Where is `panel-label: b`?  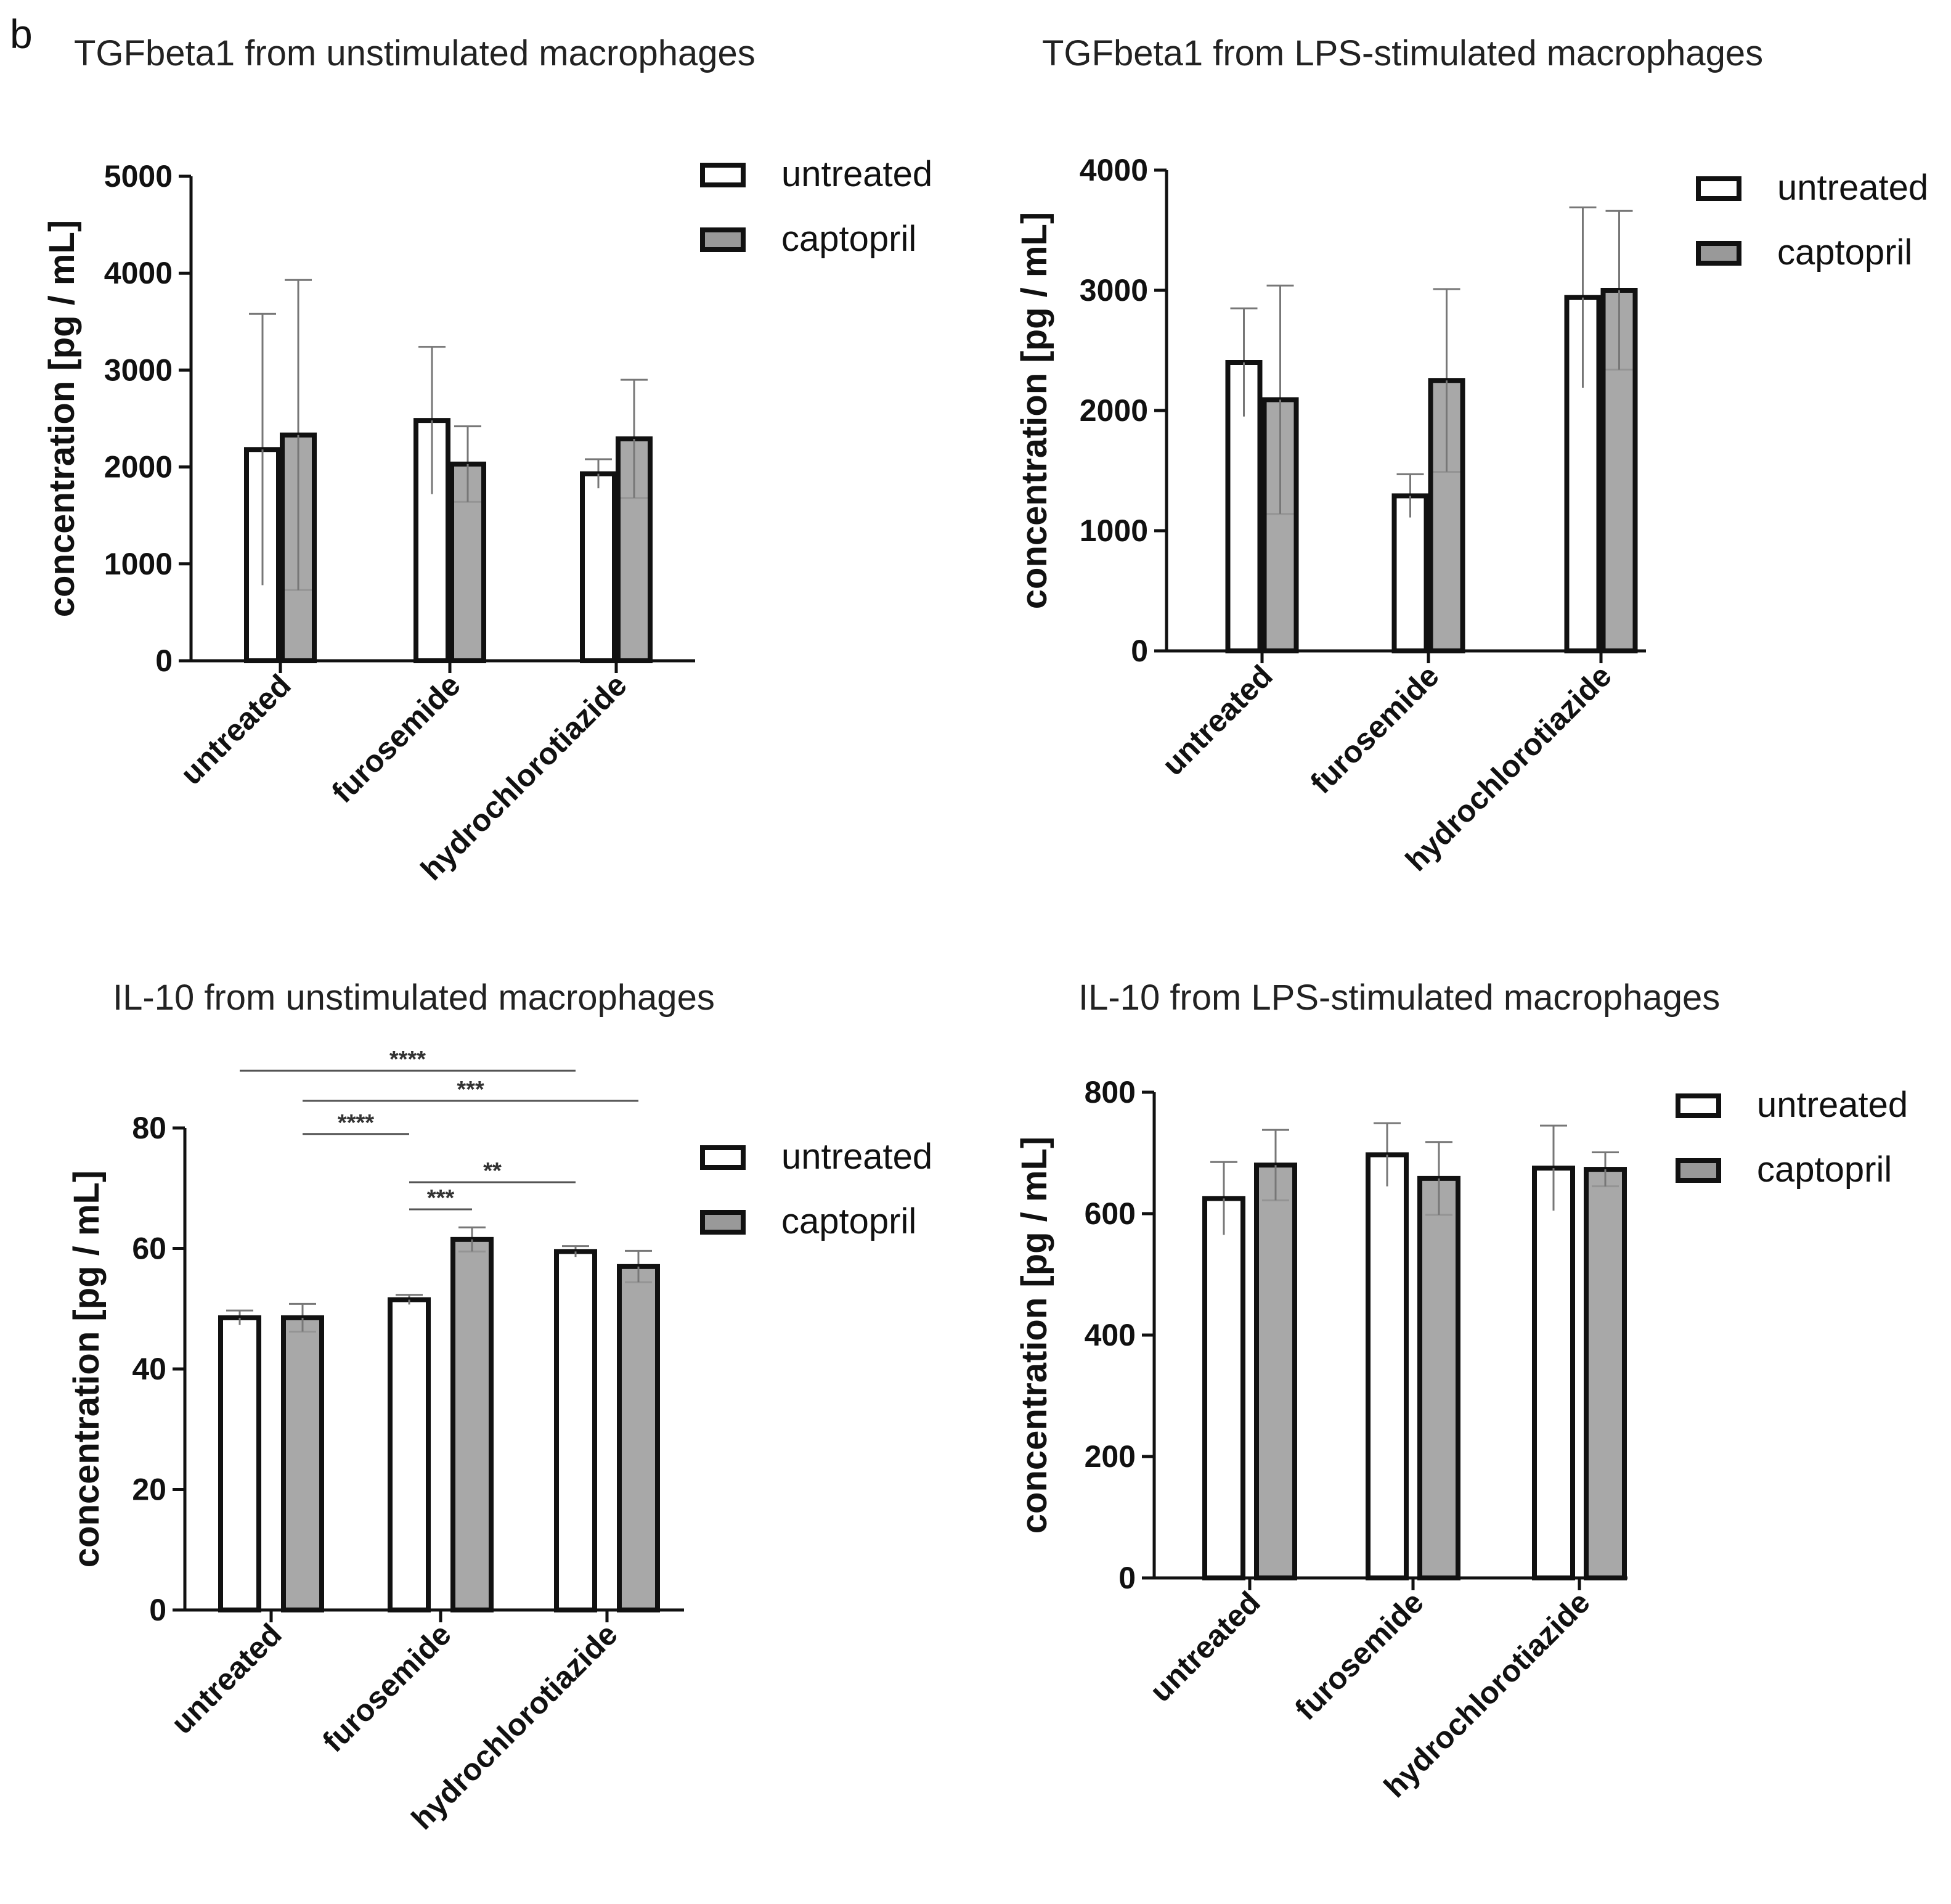 panel-label: b is located at coordinates (21, 34).